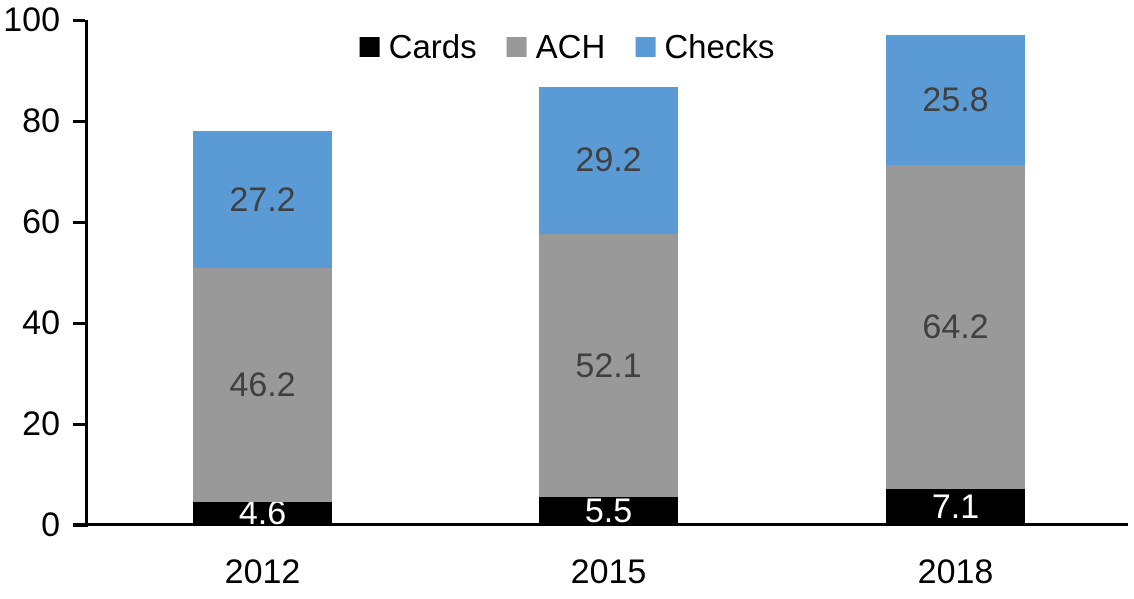 The width and height of the screenshot is (1134, 599). What do you see at coordinates (262, 513) in the screenshot?
I see `bar-segment-cards-2012` at bounding box center [262, 513].